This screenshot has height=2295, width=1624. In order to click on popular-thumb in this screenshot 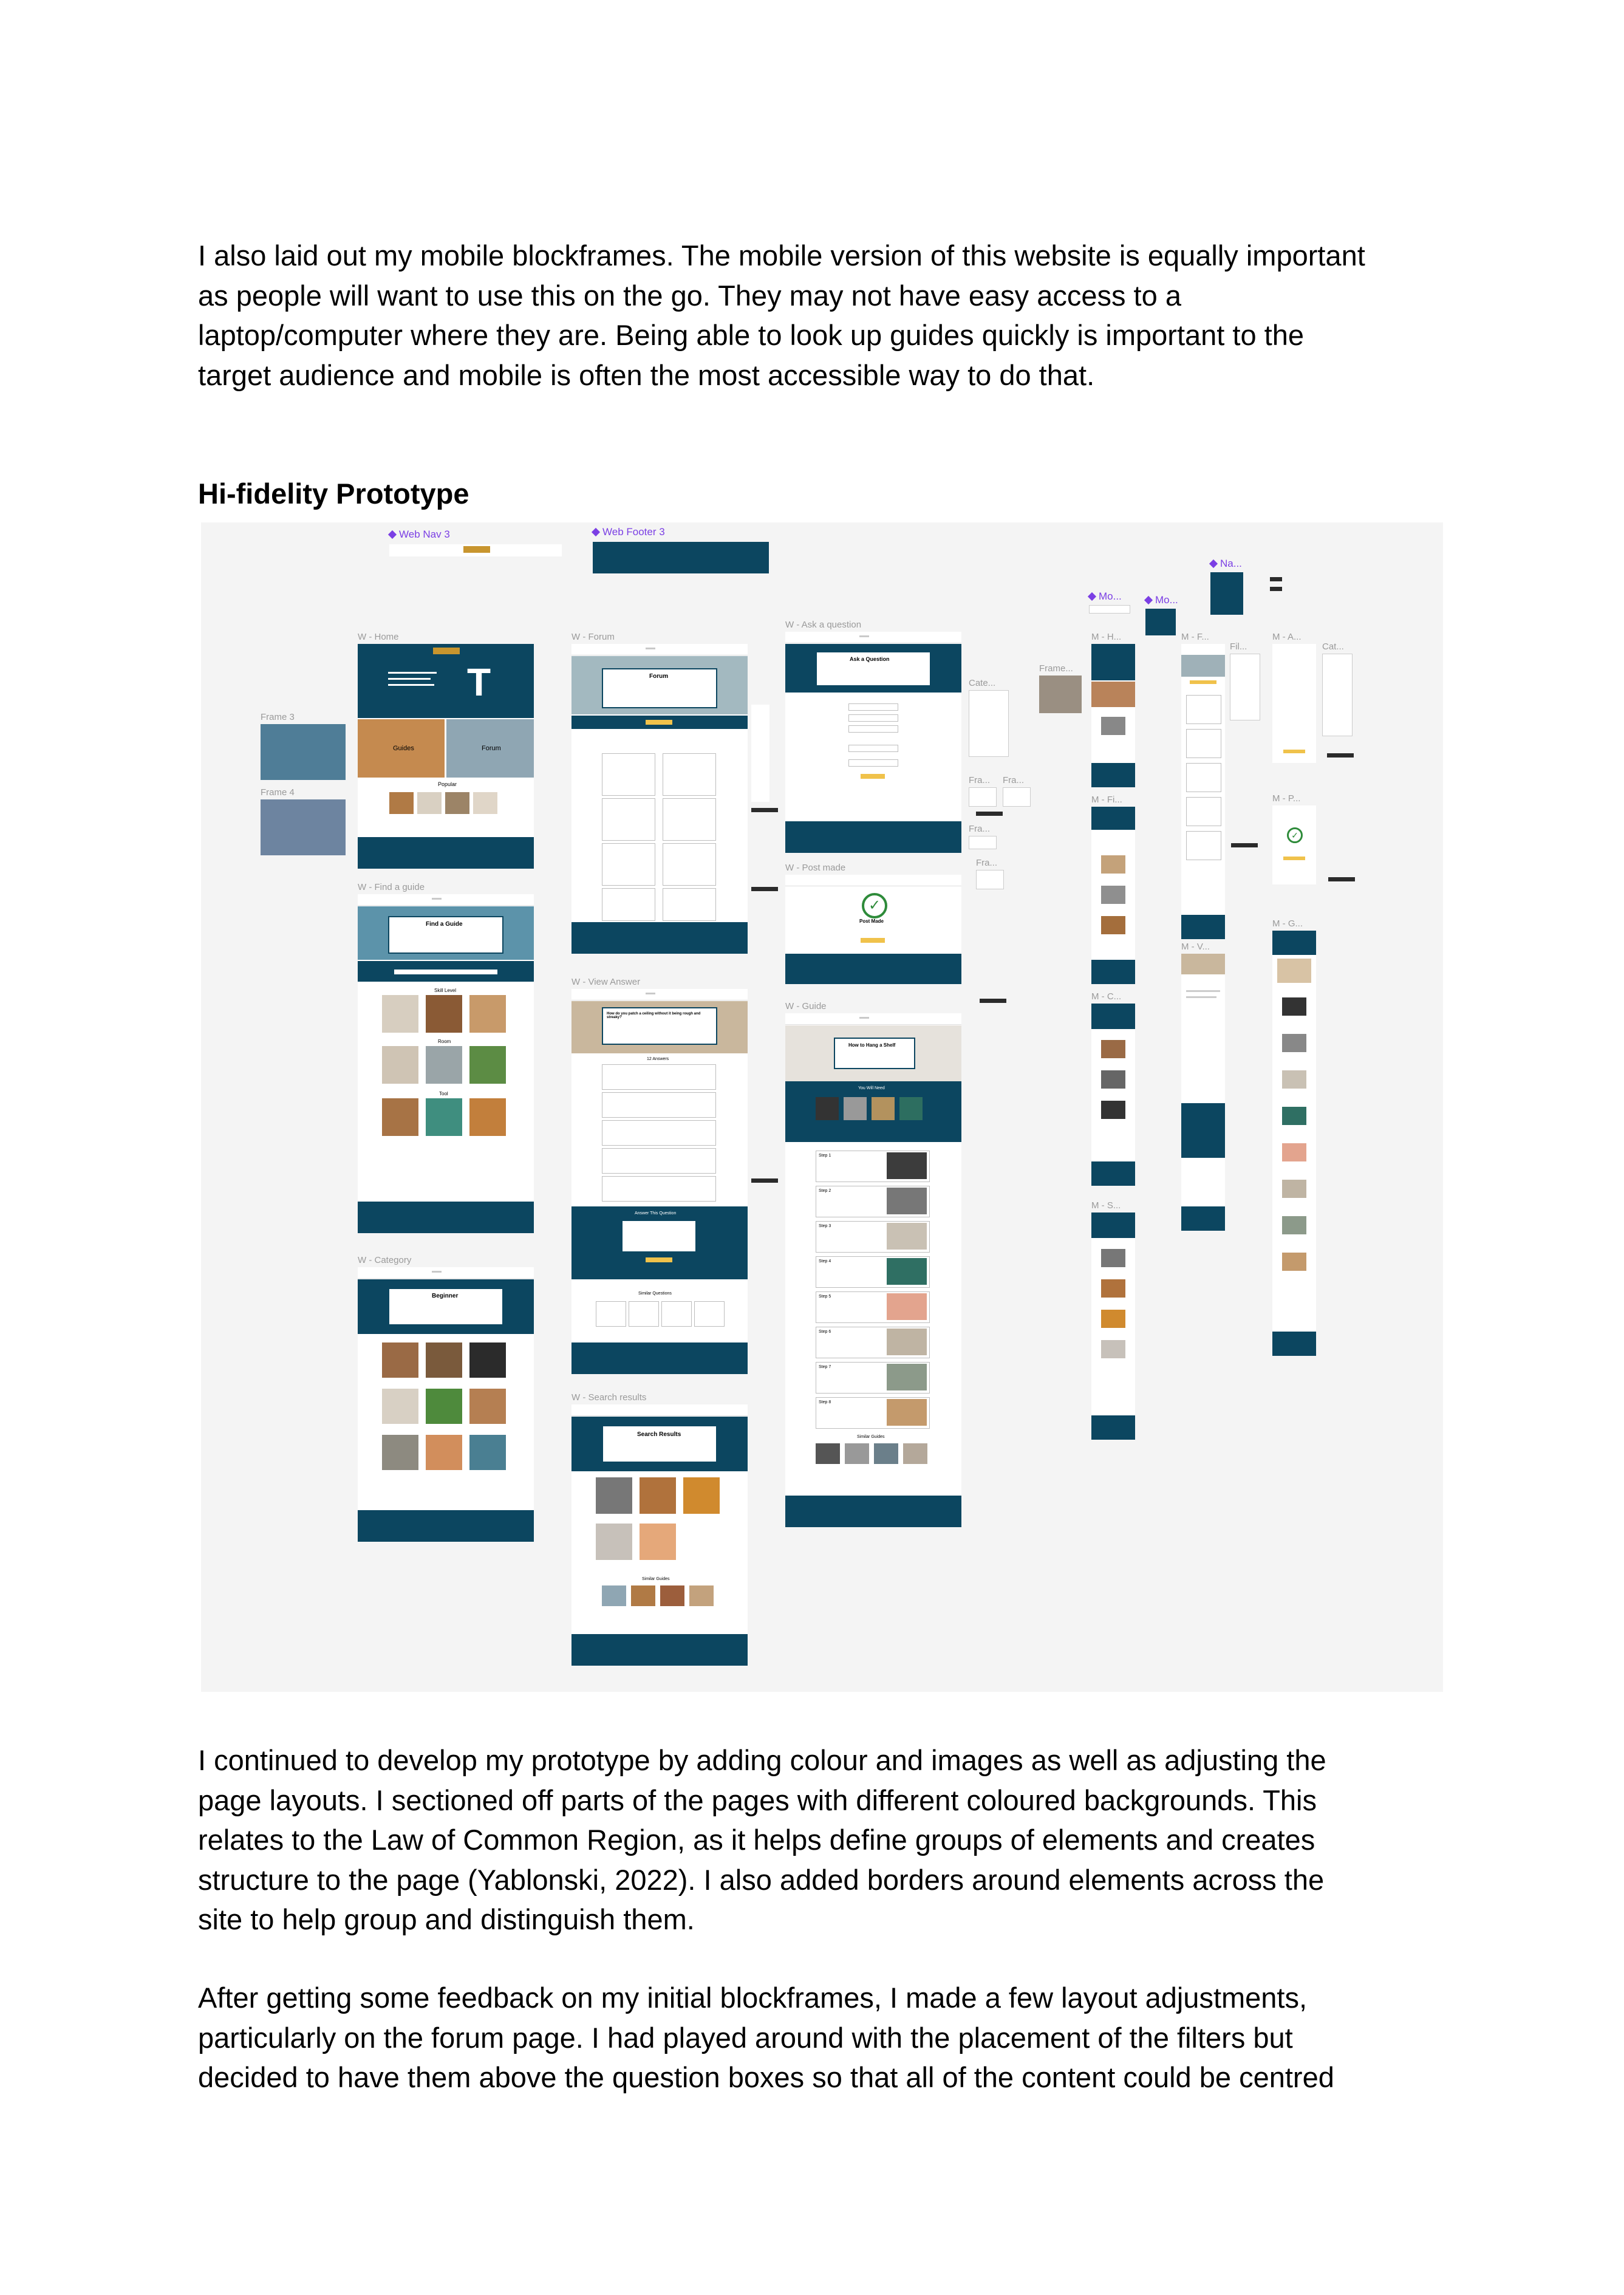, I will do `click(401, 803)`.